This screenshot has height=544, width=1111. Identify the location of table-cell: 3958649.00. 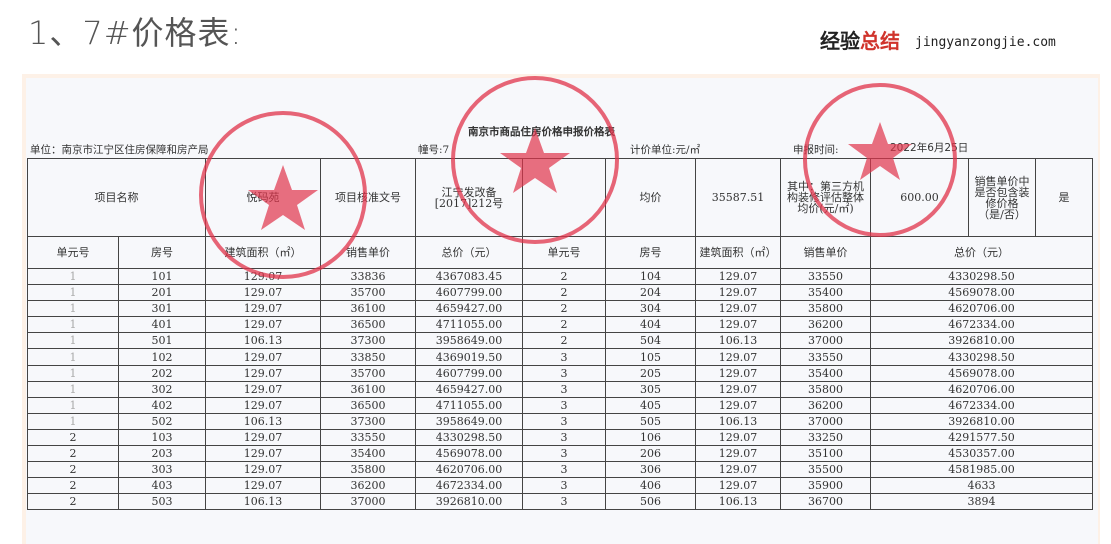
(469, 421).